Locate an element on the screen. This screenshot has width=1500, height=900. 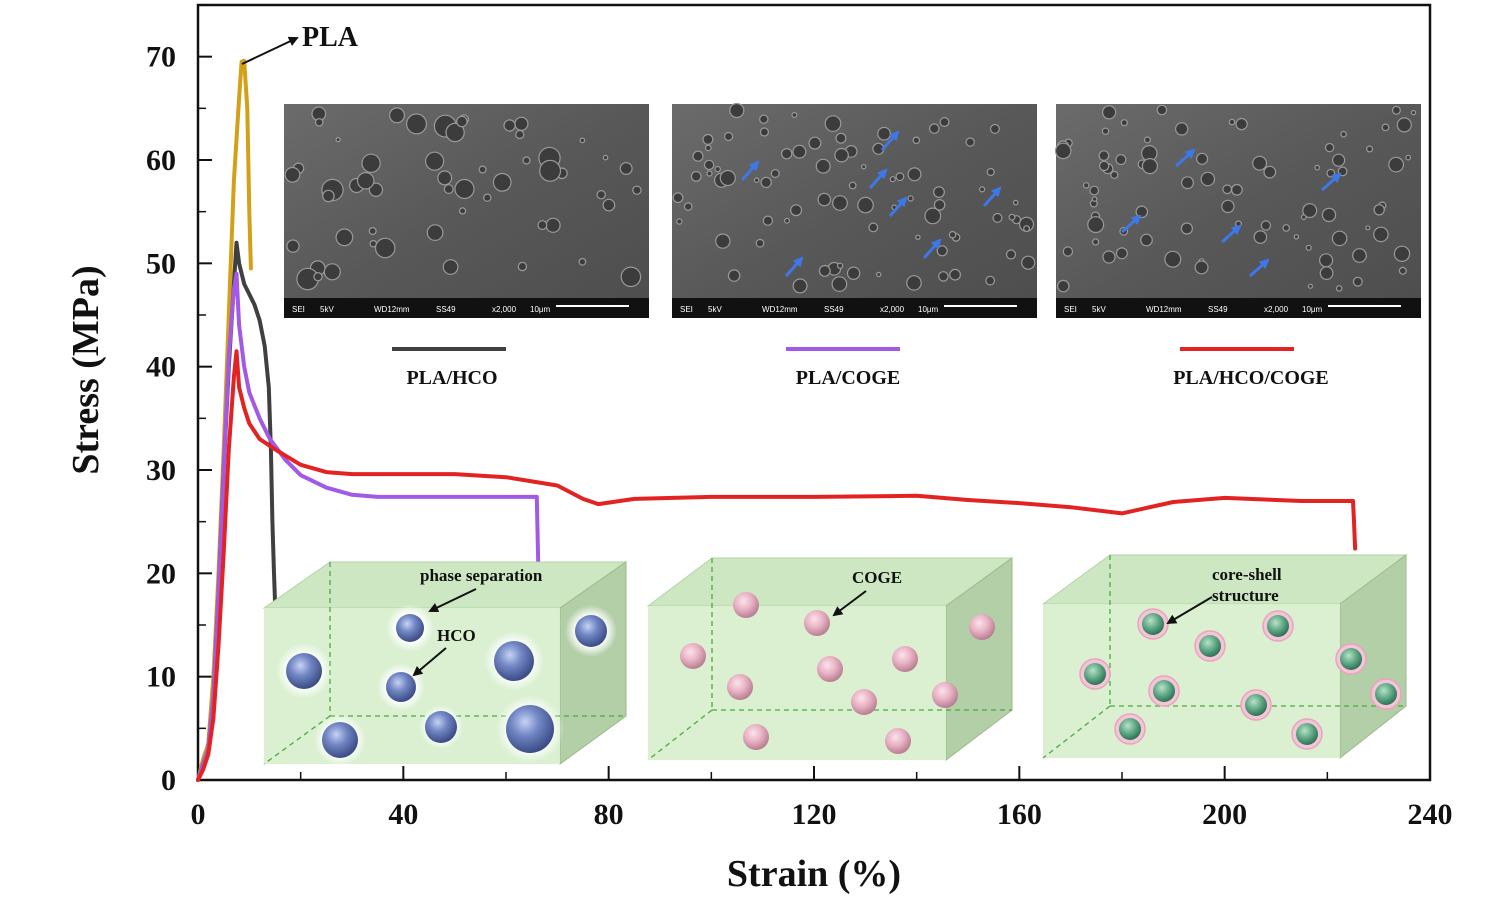
schematic-box-pla-coge is located at coordinates (830, 659).